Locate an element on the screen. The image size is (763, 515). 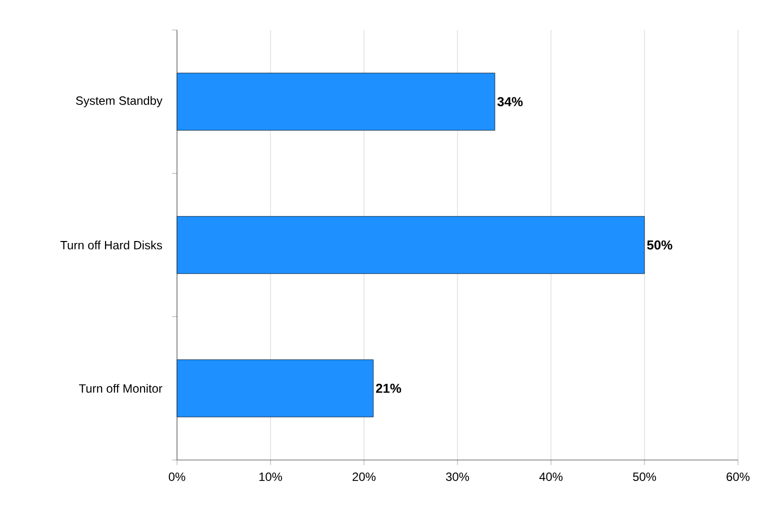
y-tick-label: System Standby is located at coordinates (119, 102).